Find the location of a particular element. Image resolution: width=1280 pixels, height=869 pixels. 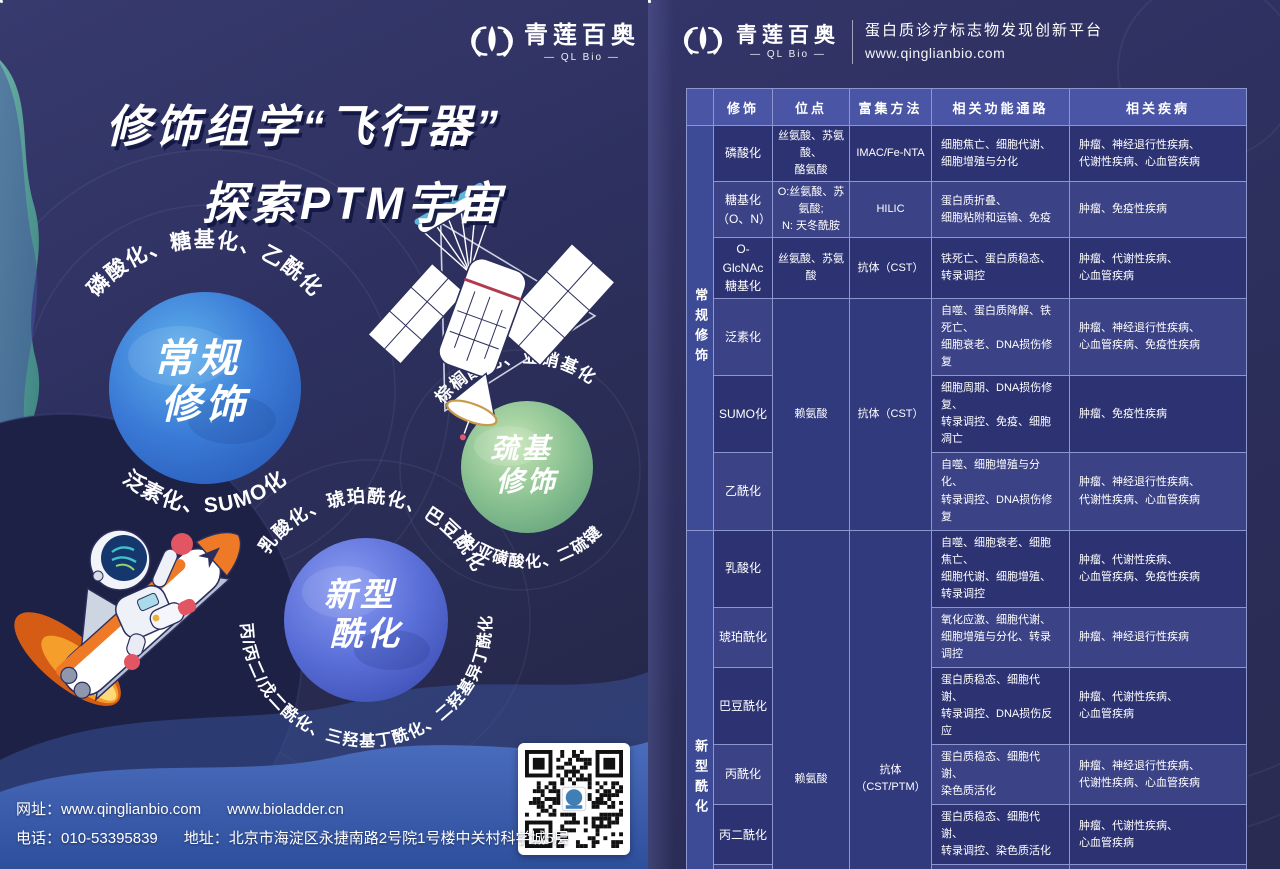

addr-label: 地址： is located at coordinates (206, 839).